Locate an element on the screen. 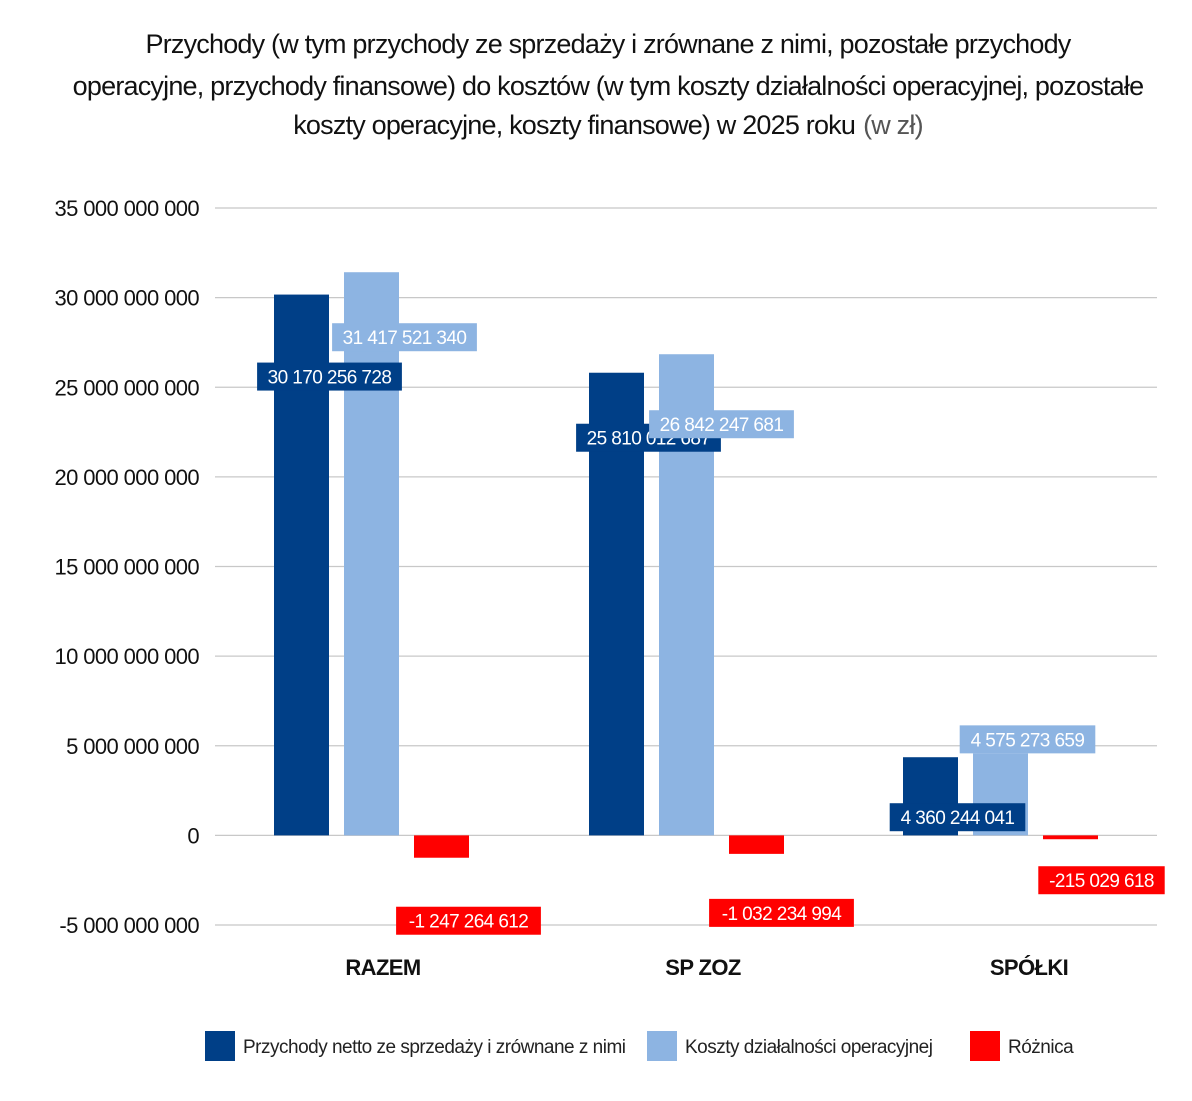  data-label-1-0: 31 417 521 340 is located at coordinates (404, 337).